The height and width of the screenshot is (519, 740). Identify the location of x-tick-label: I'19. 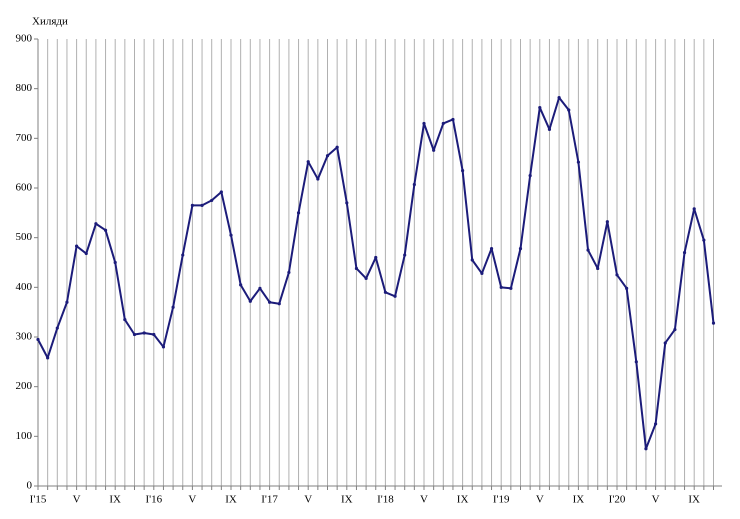
(501, 500).